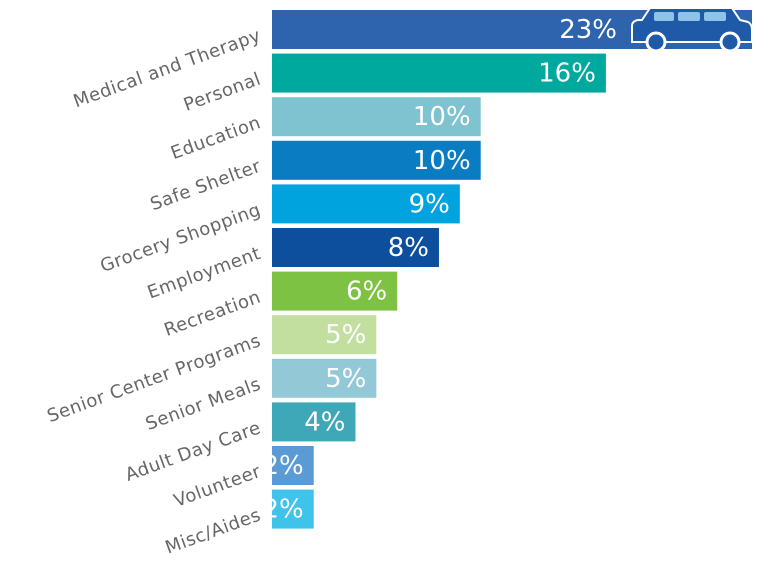 The width and height of the screenshot is (758, 569). Describe the element at coordinates (216, 138) in the screenshot. I see `category-label: Education` at that location.